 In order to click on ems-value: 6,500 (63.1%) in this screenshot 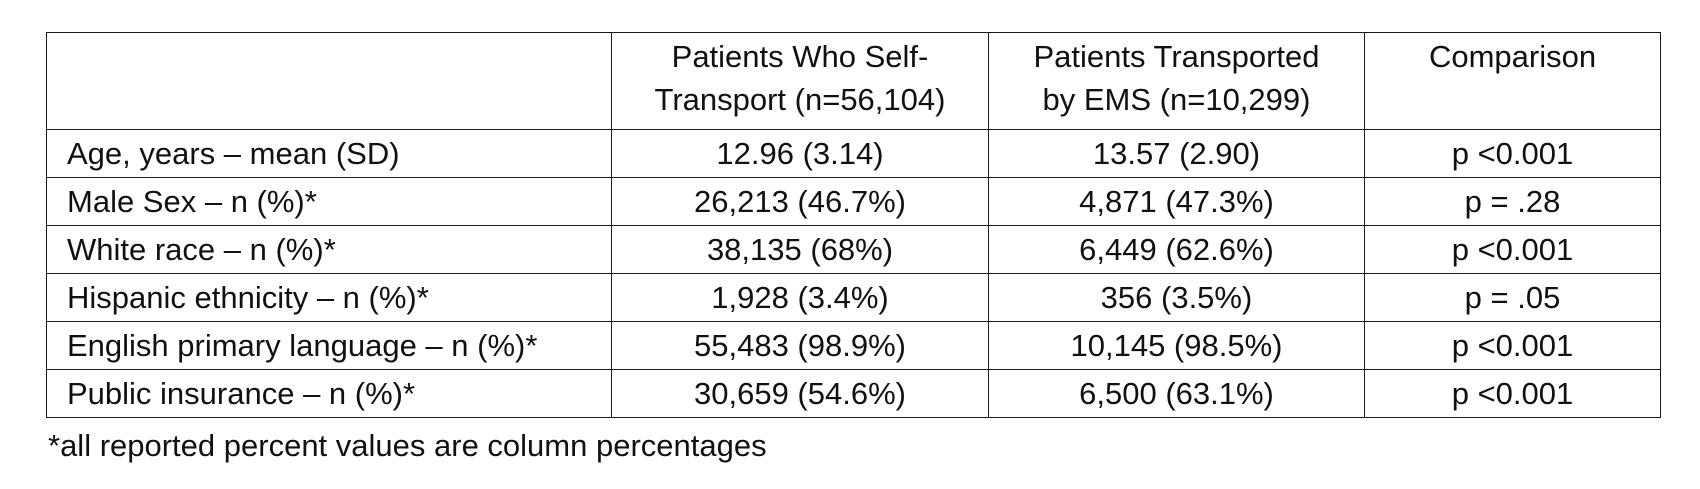, I will do `click(1176, 393)`.